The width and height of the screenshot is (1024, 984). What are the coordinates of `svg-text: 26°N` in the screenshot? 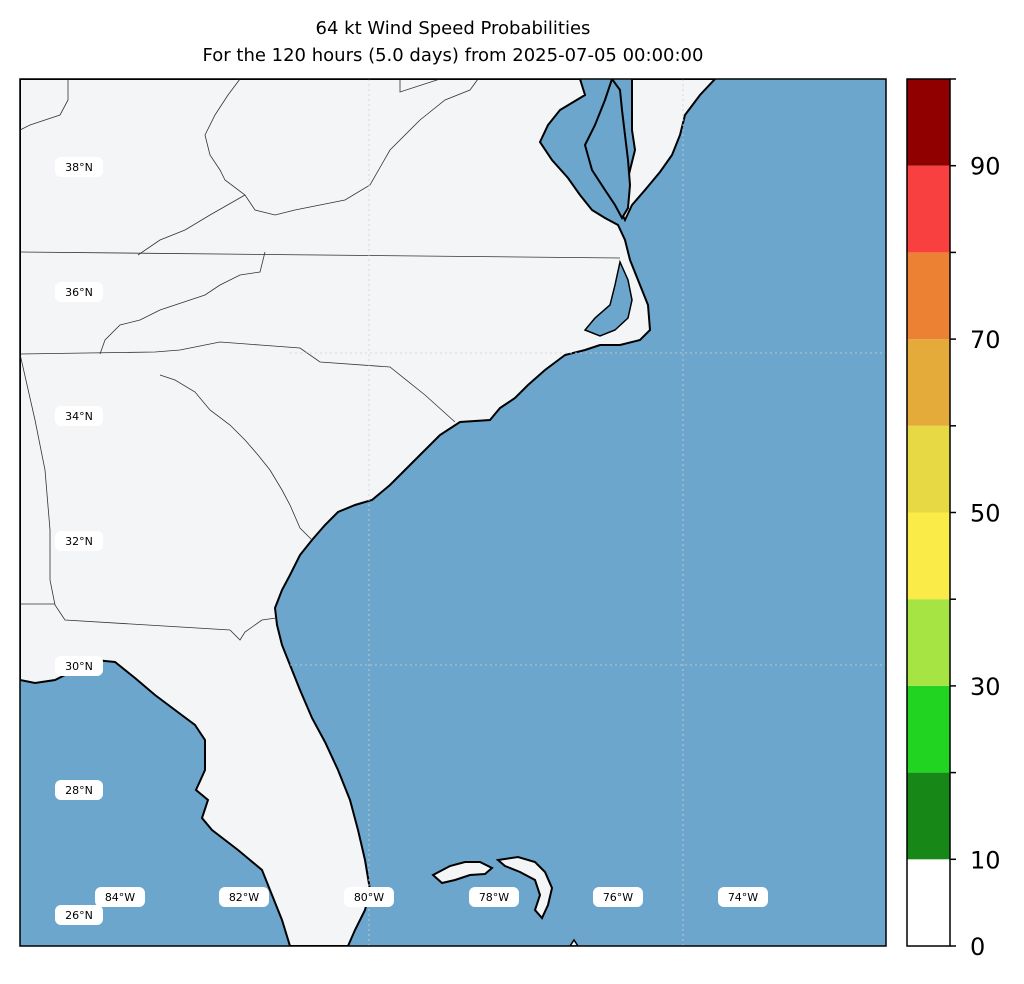 It's located at (79, 915).